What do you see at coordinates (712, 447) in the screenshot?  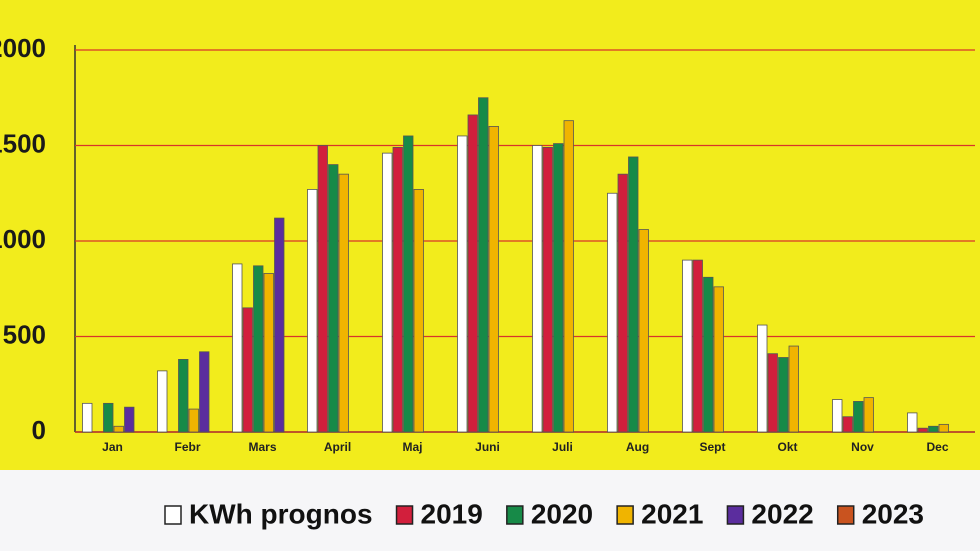 I see `x-tick-label: Sept` at bounding box center [712, 447].